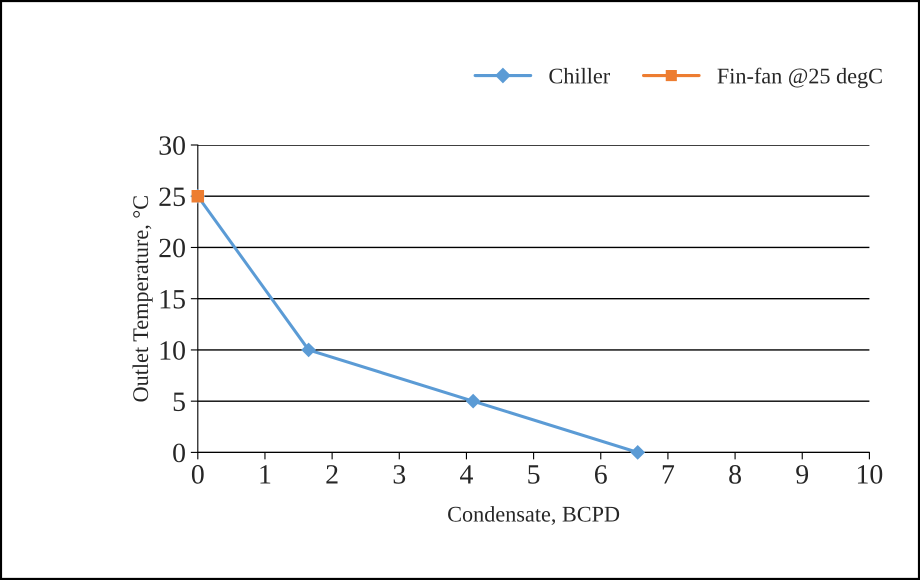  I want to click on x-tick-label: 3, so click(400, 474).